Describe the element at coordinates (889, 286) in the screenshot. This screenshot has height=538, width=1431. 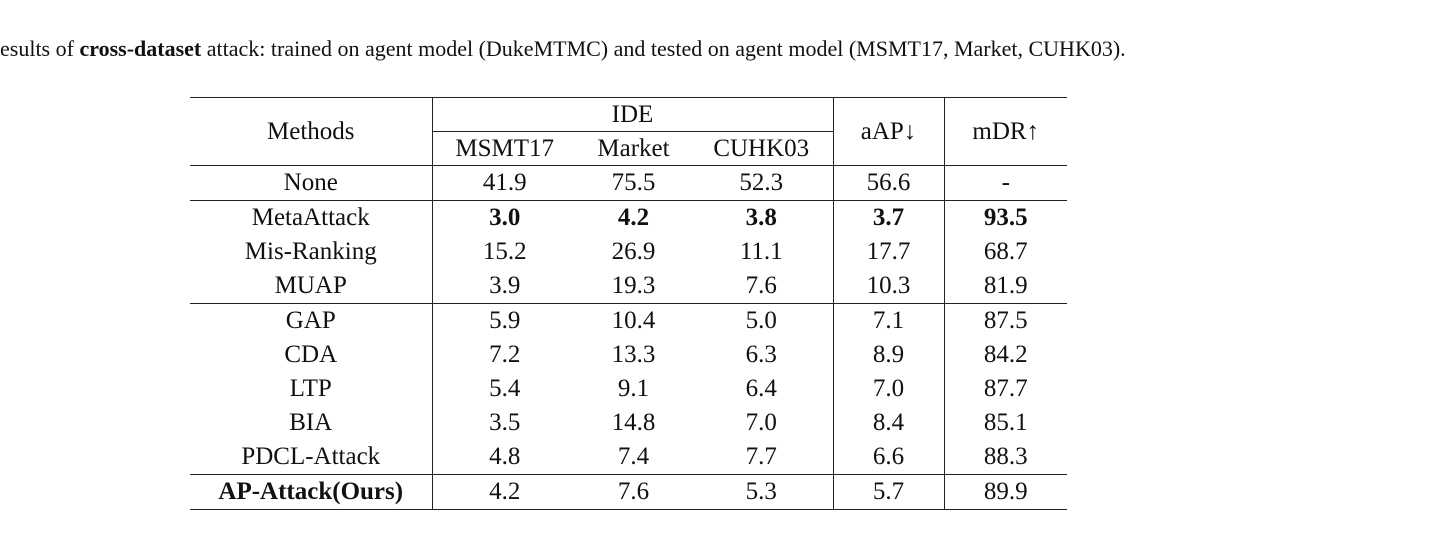
I see `cell-aap: 10.3` at that location.